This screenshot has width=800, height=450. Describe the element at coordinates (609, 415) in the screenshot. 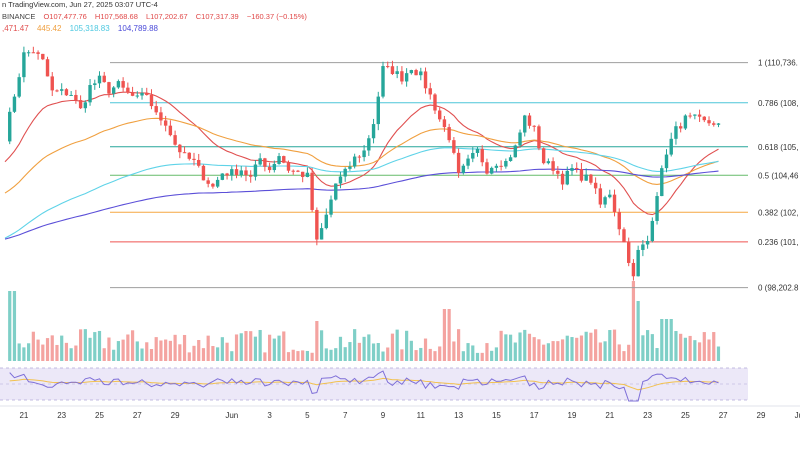

I see `x-tick-label: 21` at that location.